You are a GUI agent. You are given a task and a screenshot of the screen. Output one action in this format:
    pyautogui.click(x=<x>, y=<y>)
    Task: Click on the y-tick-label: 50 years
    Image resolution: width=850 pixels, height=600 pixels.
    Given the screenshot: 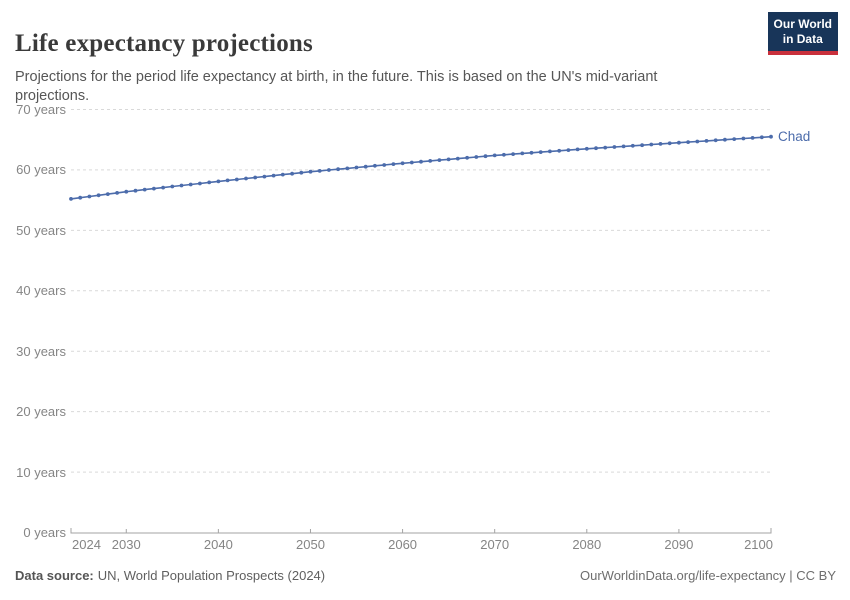 What is the action you would take?
    pyautogui.click(x=41, y=230)
    